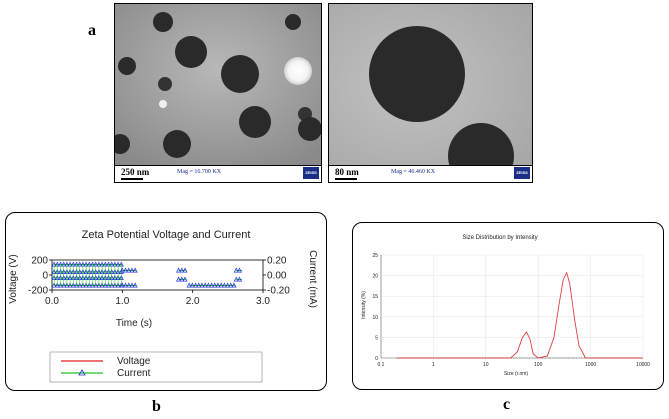 This screenshot has width=669, height=419. I want to click on tem-info-bar: 80 nm Mag = 46.460 KX ZEISS, so click(430, 173).